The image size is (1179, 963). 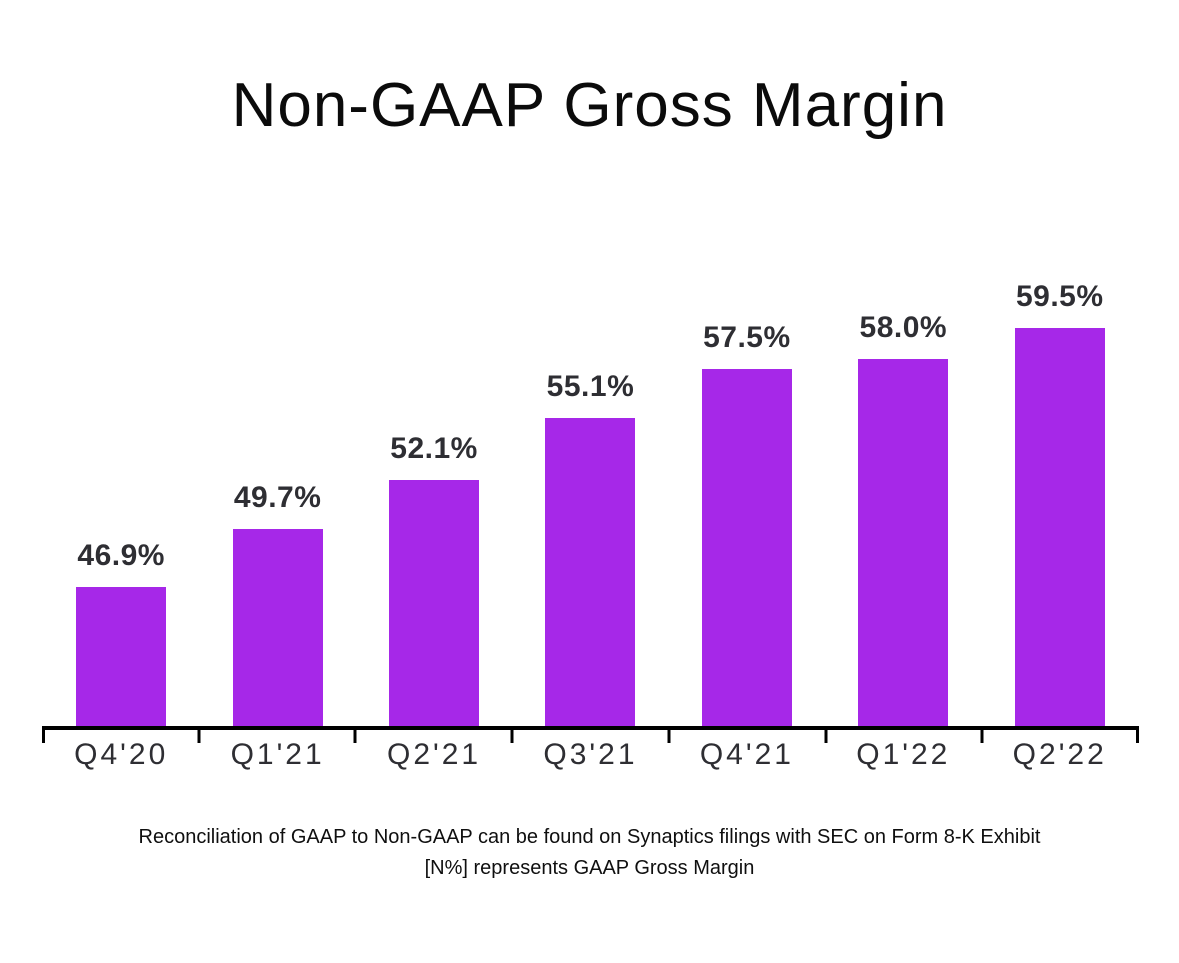 I want to click on bar-value-label: 55.1%, so click(x=590, y=387).